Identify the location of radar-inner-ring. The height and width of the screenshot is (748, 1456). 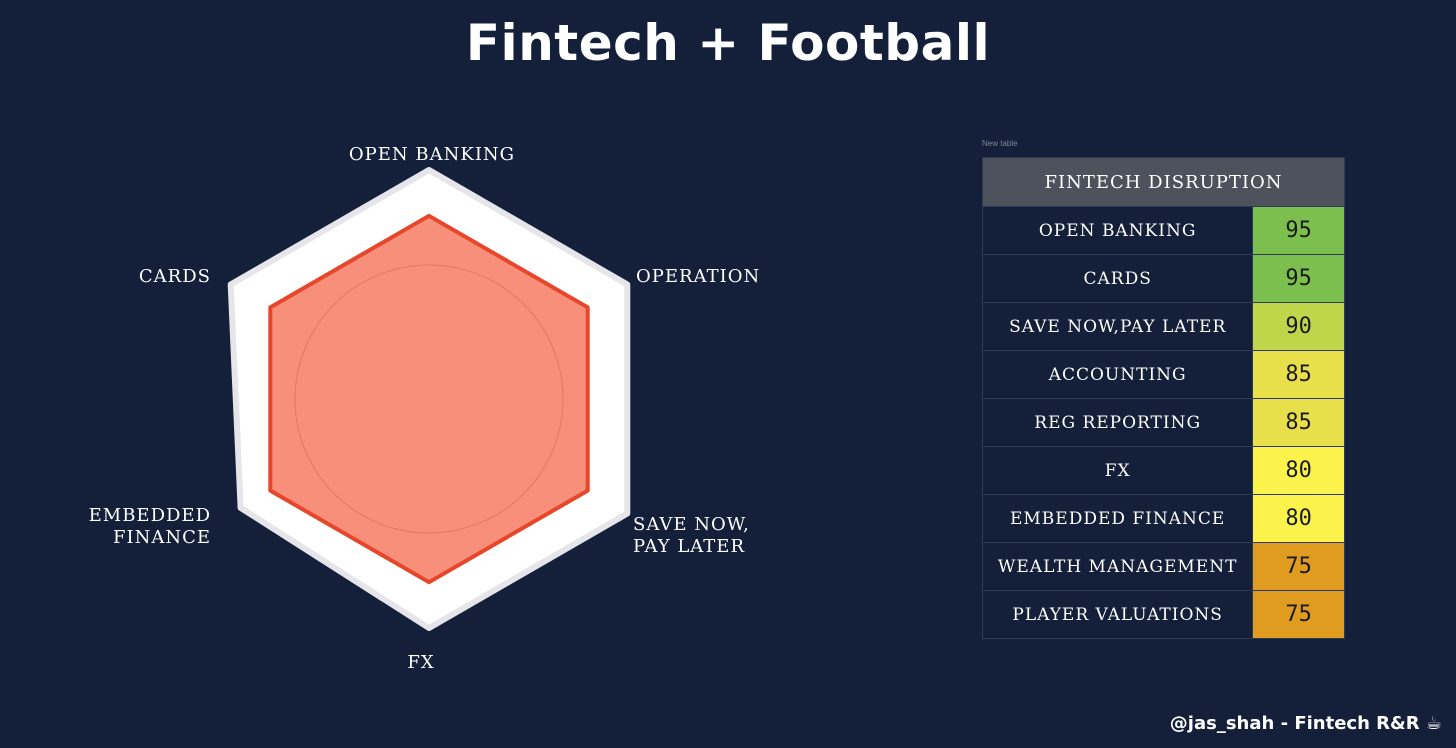
(429, 399).